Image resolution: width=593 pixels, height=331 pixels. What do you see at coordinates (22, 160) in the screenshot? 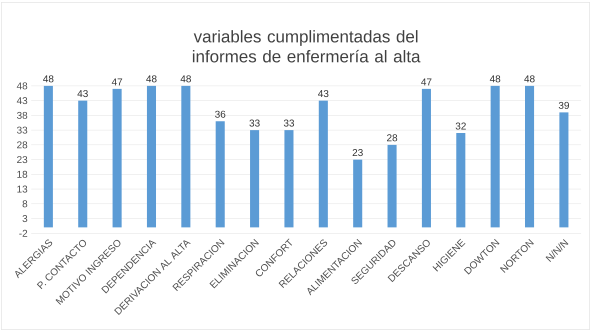
I see `y-tick-label: 23` at bounding box center [22, 160].